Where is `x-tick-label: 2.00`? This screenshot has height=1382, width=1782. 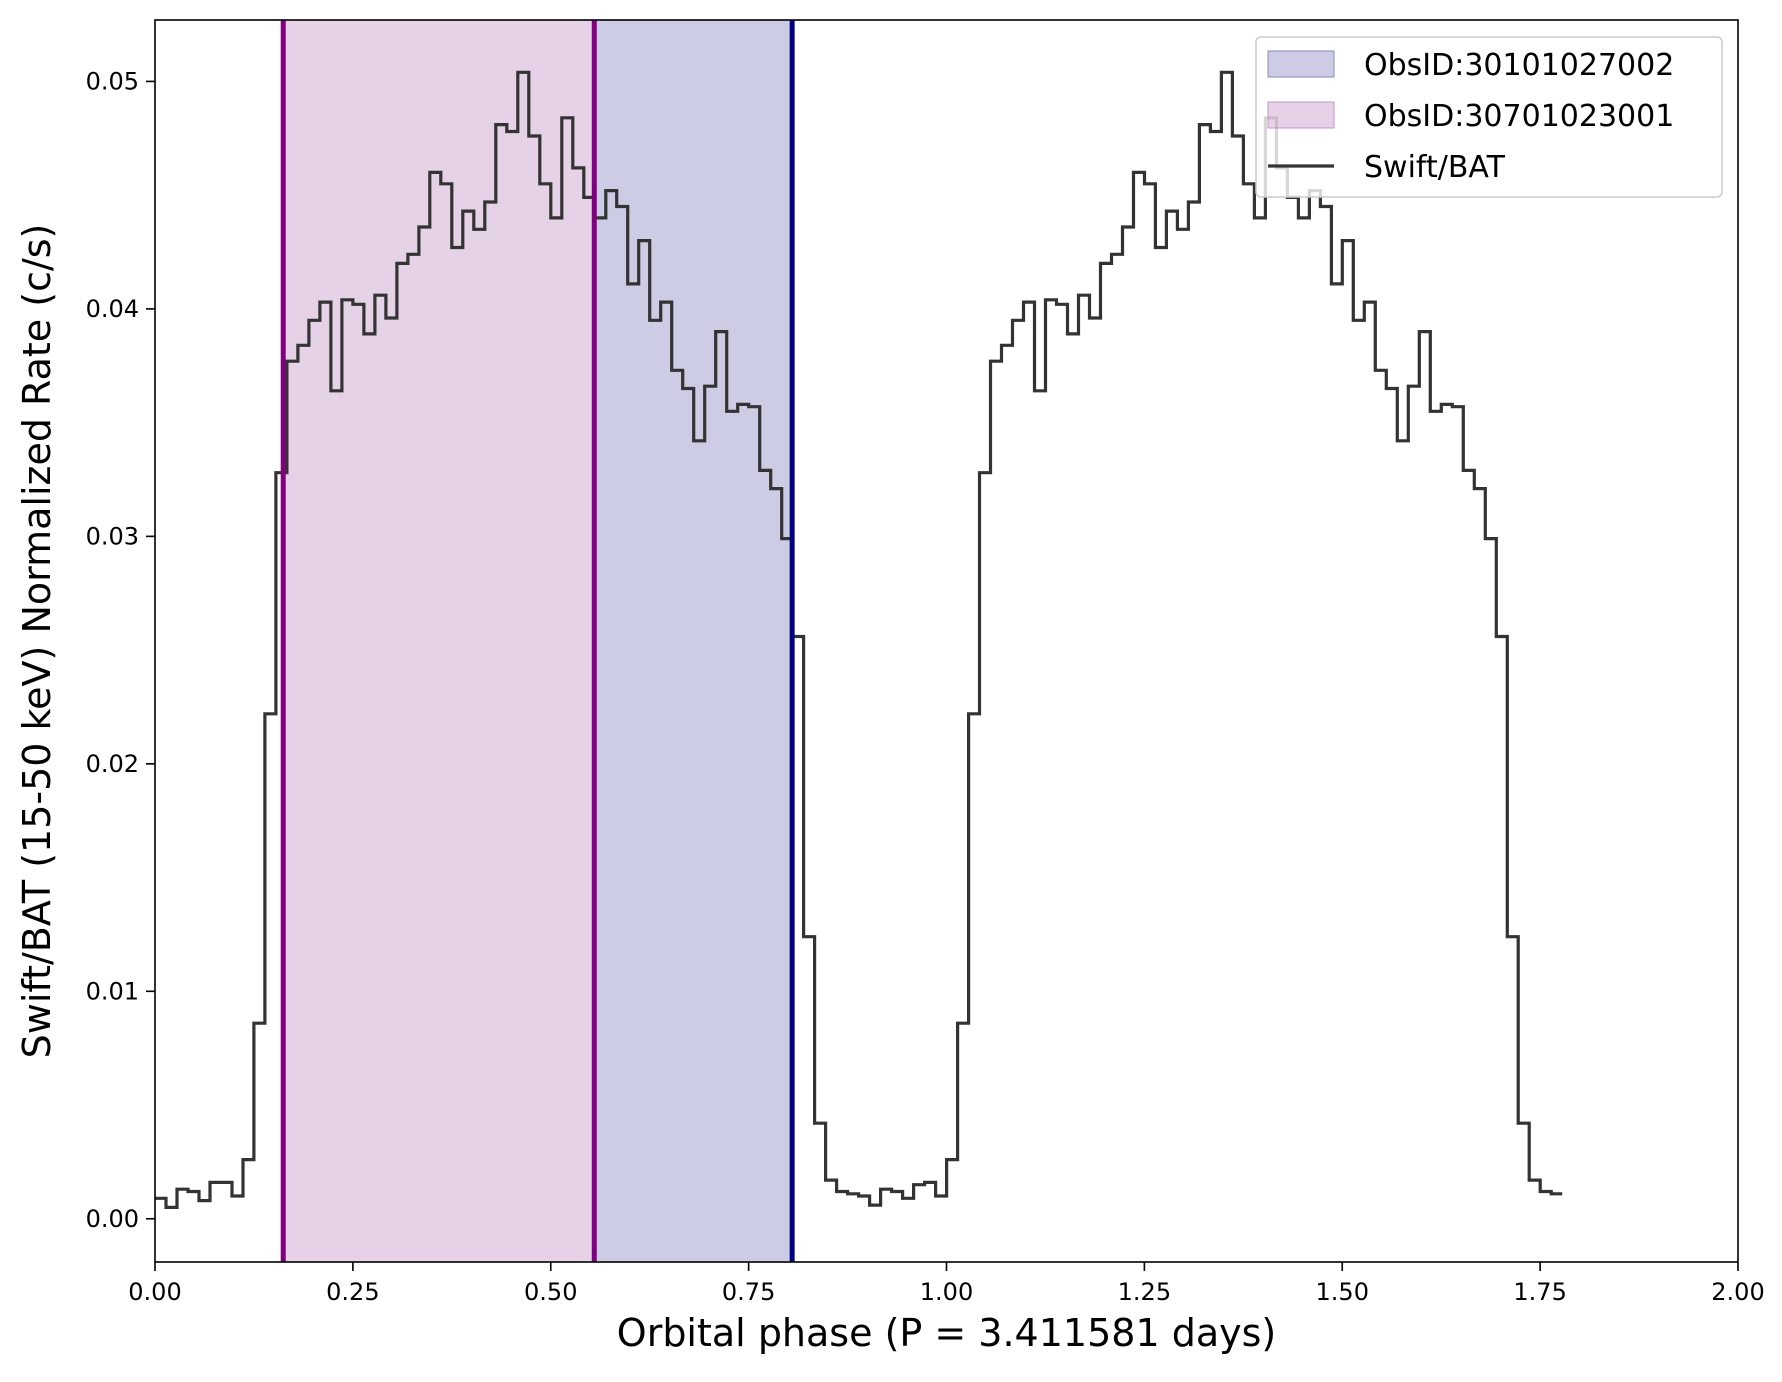 x-tick-label: 2.00 is located at coordinates (1737, 1292).